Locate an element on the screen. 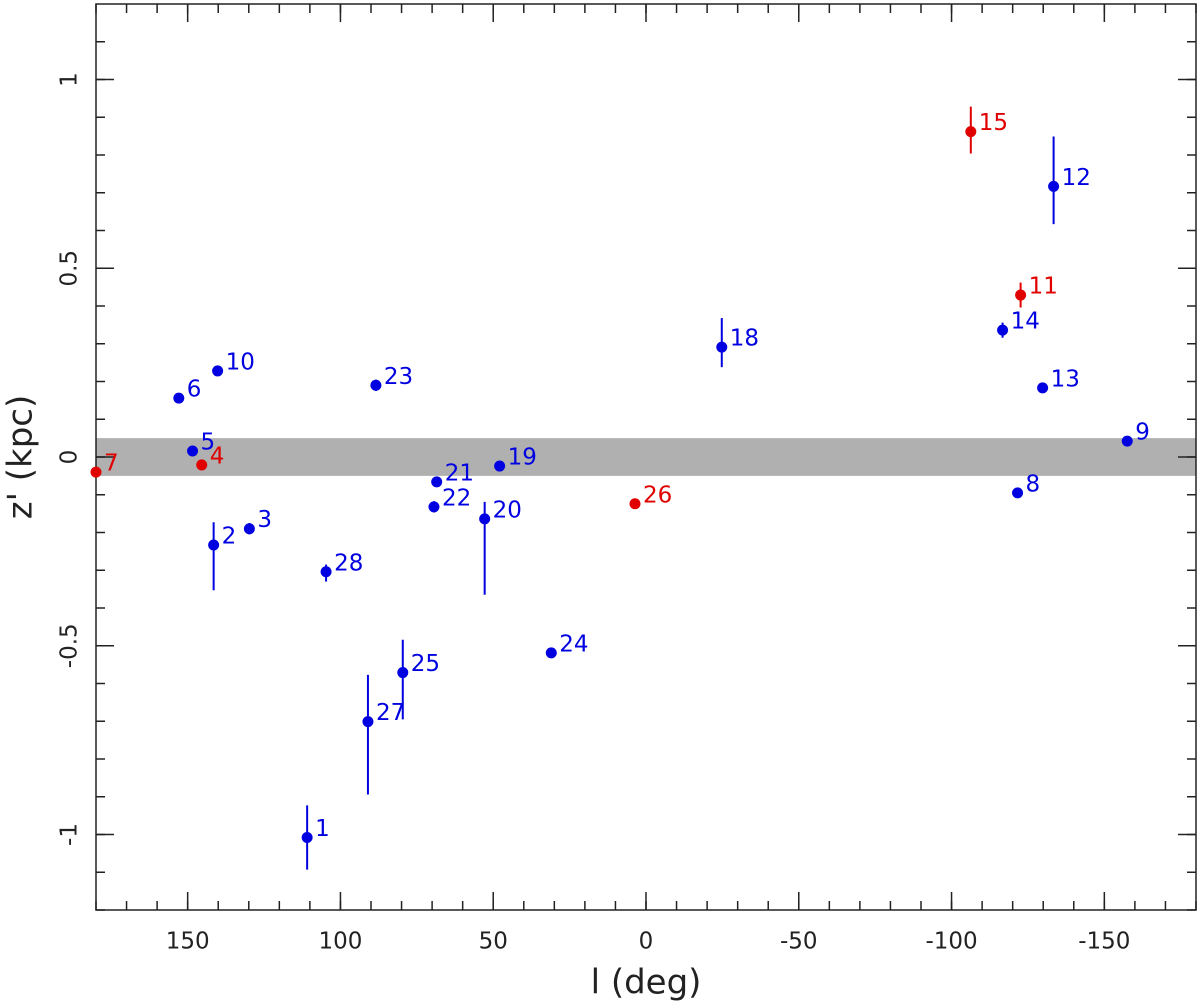 This screenshot has height=1008, width=1200. point-label: 8 is located at coordinates (1033, 484).